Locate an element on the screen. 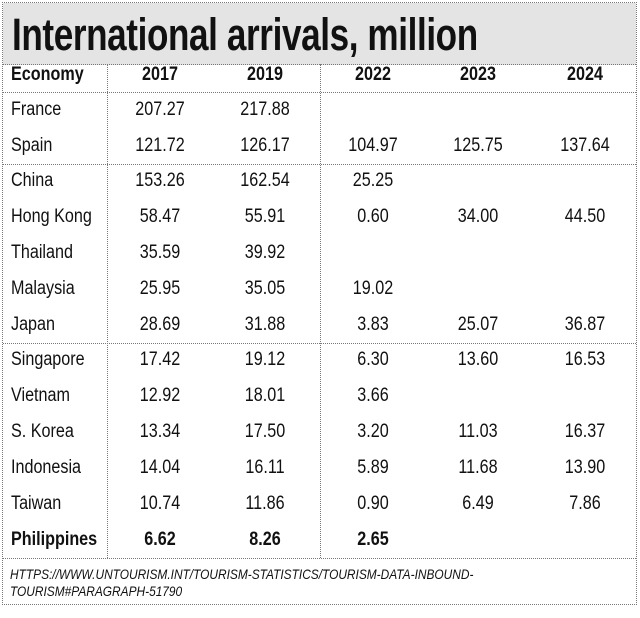 Image resolution: width=640 pixels, height=618 pixels. value-cell: 12.92 is located at coordinates (160, 395).